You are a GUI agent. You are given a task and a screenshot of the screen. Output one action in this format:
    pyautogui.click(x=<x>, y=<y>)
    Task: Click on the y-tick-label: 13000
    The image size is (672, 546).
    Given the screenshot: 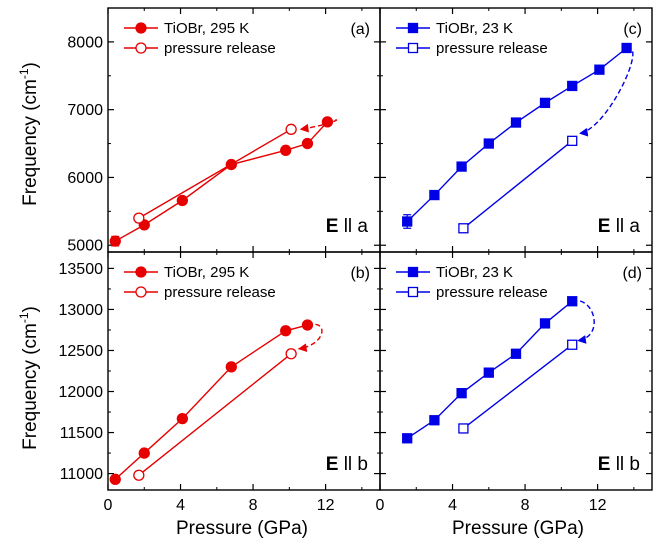 What is the action you would take?
    pyautogui.click(x=81, y=310)
    